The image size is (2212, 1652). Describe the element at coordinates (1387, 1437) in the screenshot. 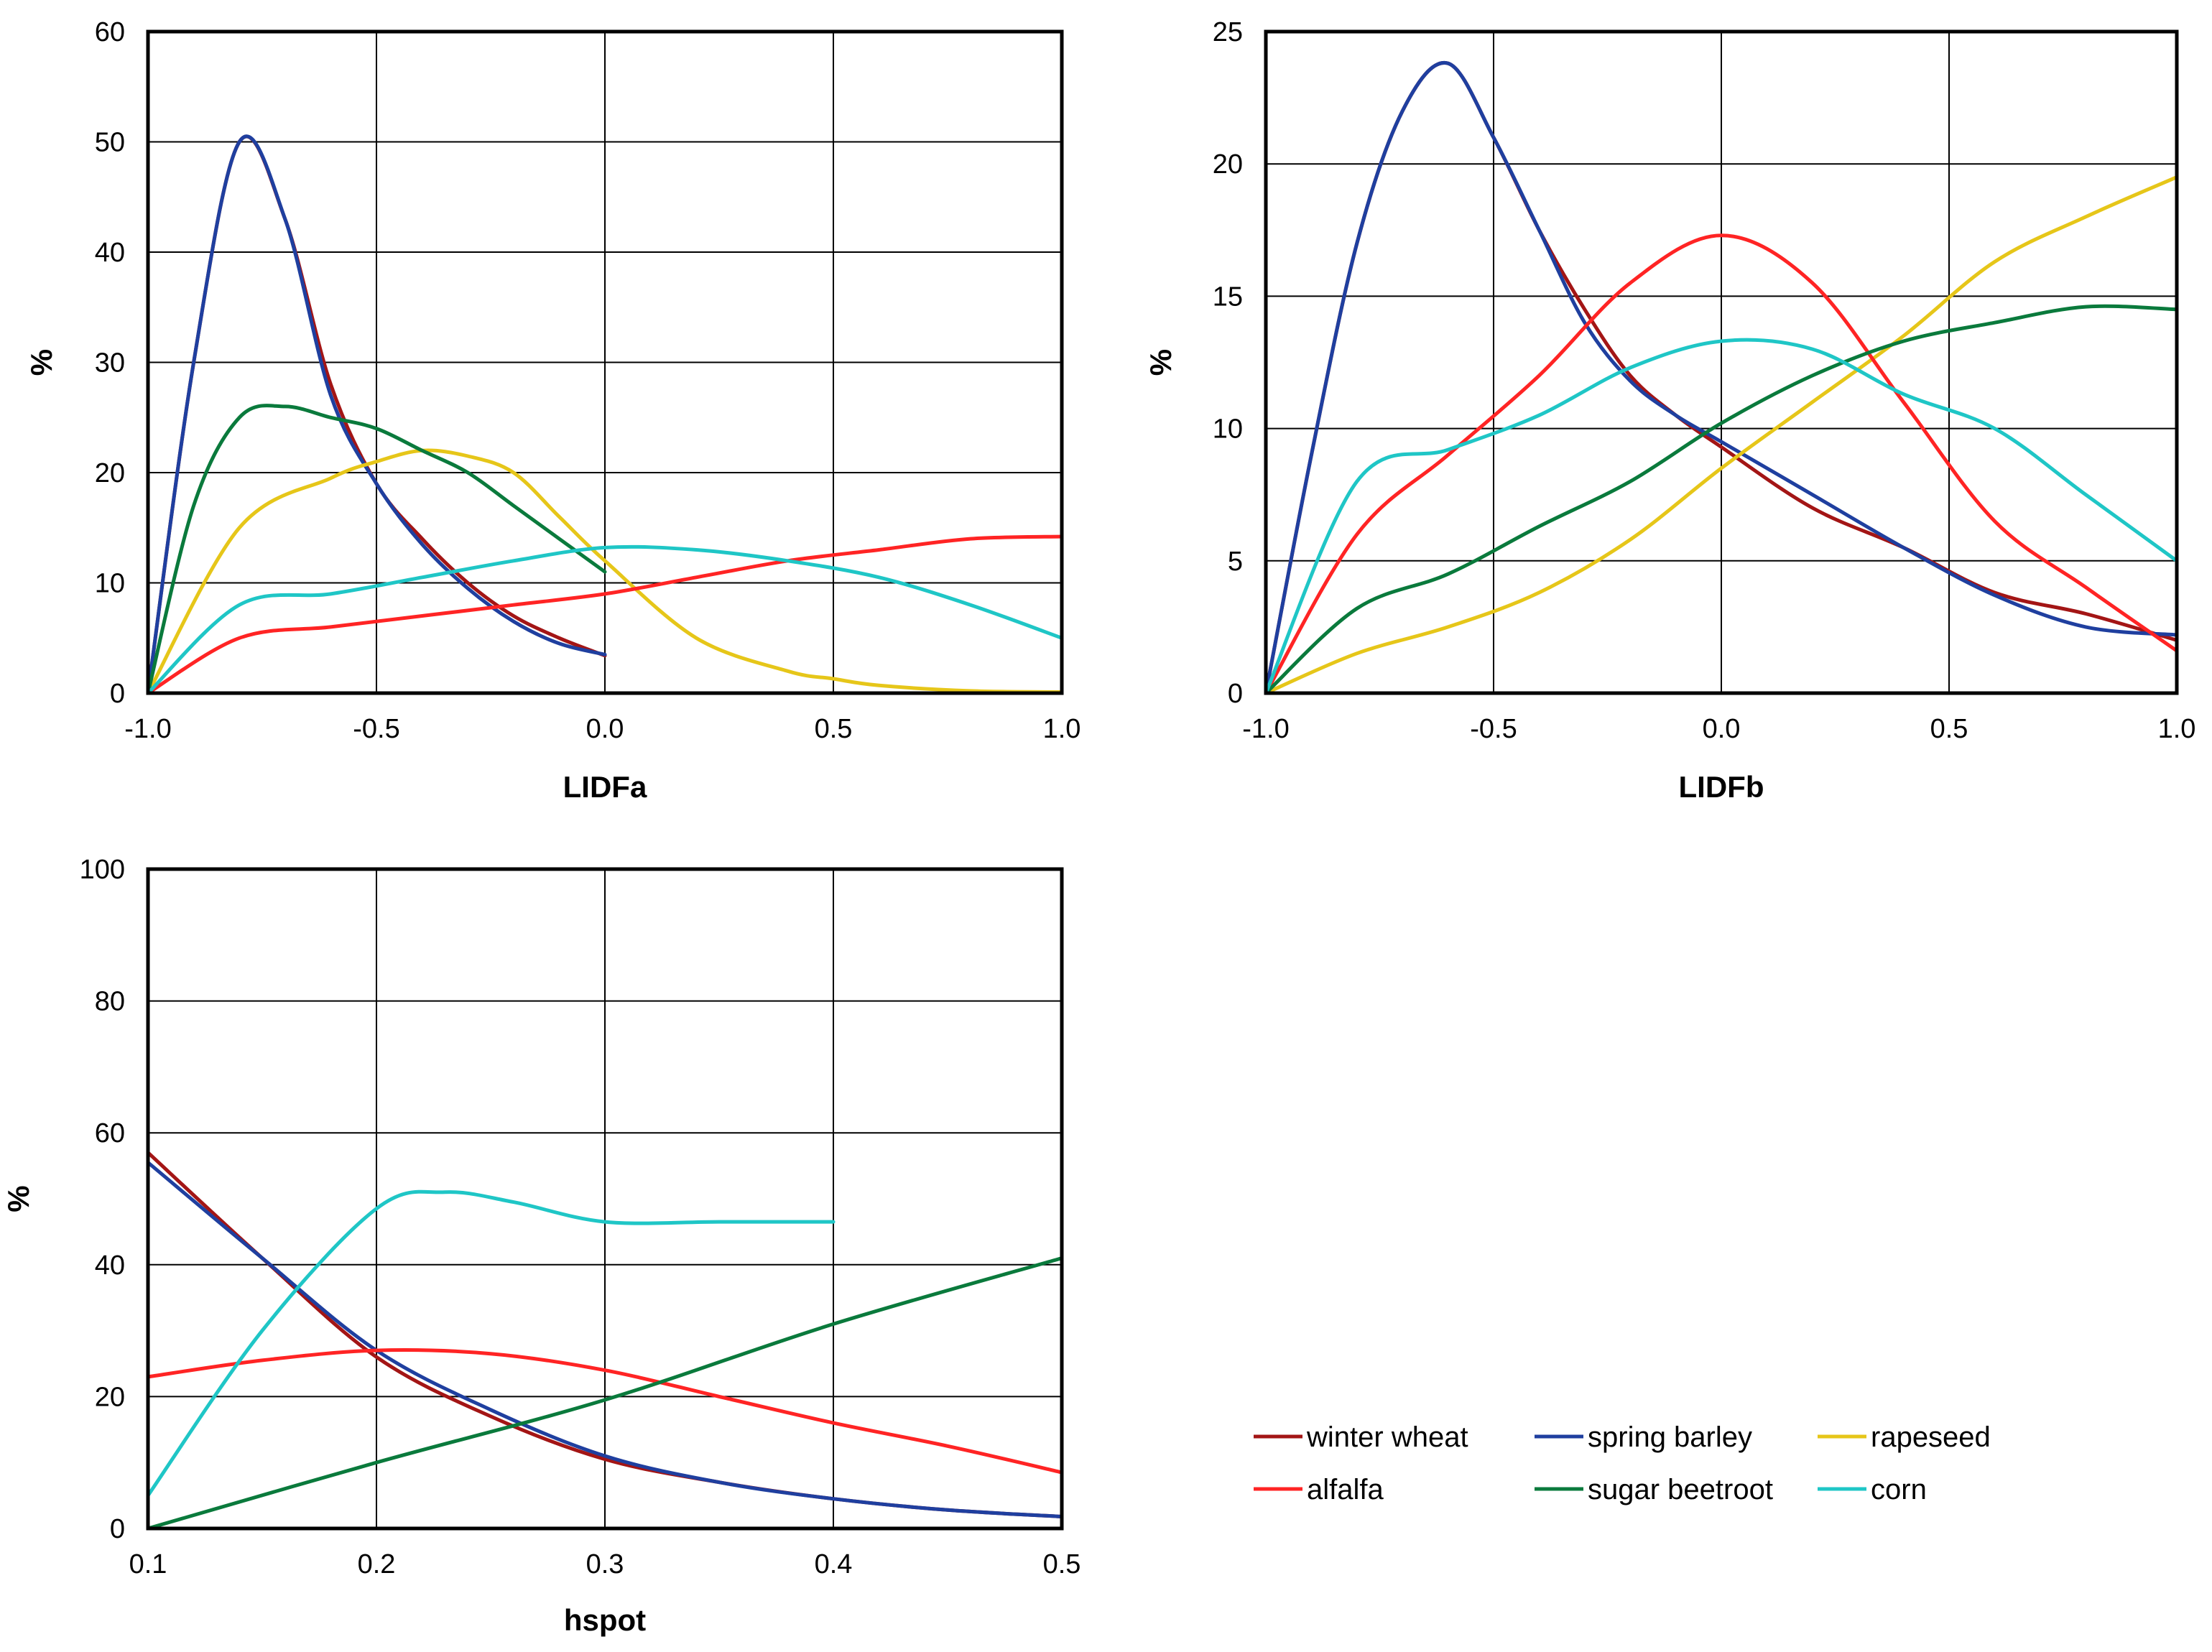

I see `legend-label-winter-wheat: winter wheat` at that location.